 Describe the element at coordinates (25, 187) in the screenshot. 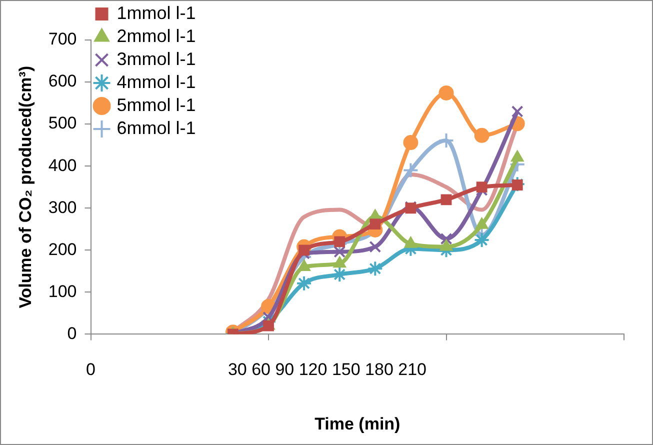

I see `y-axis-title: Volume of CO₂ produced(cm³)` at that location.